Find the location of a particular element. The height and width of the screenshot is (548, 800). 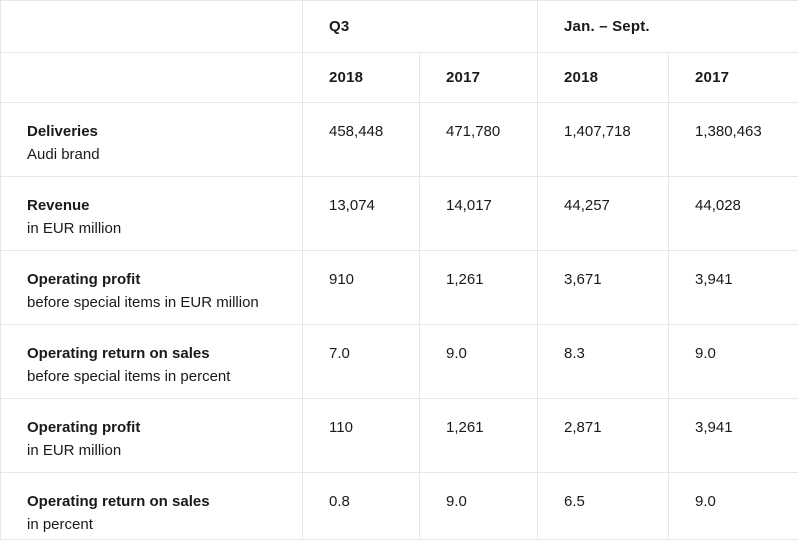

year-header-row: 2018 2017 2018 2017 is located at coordinates (399, 77).